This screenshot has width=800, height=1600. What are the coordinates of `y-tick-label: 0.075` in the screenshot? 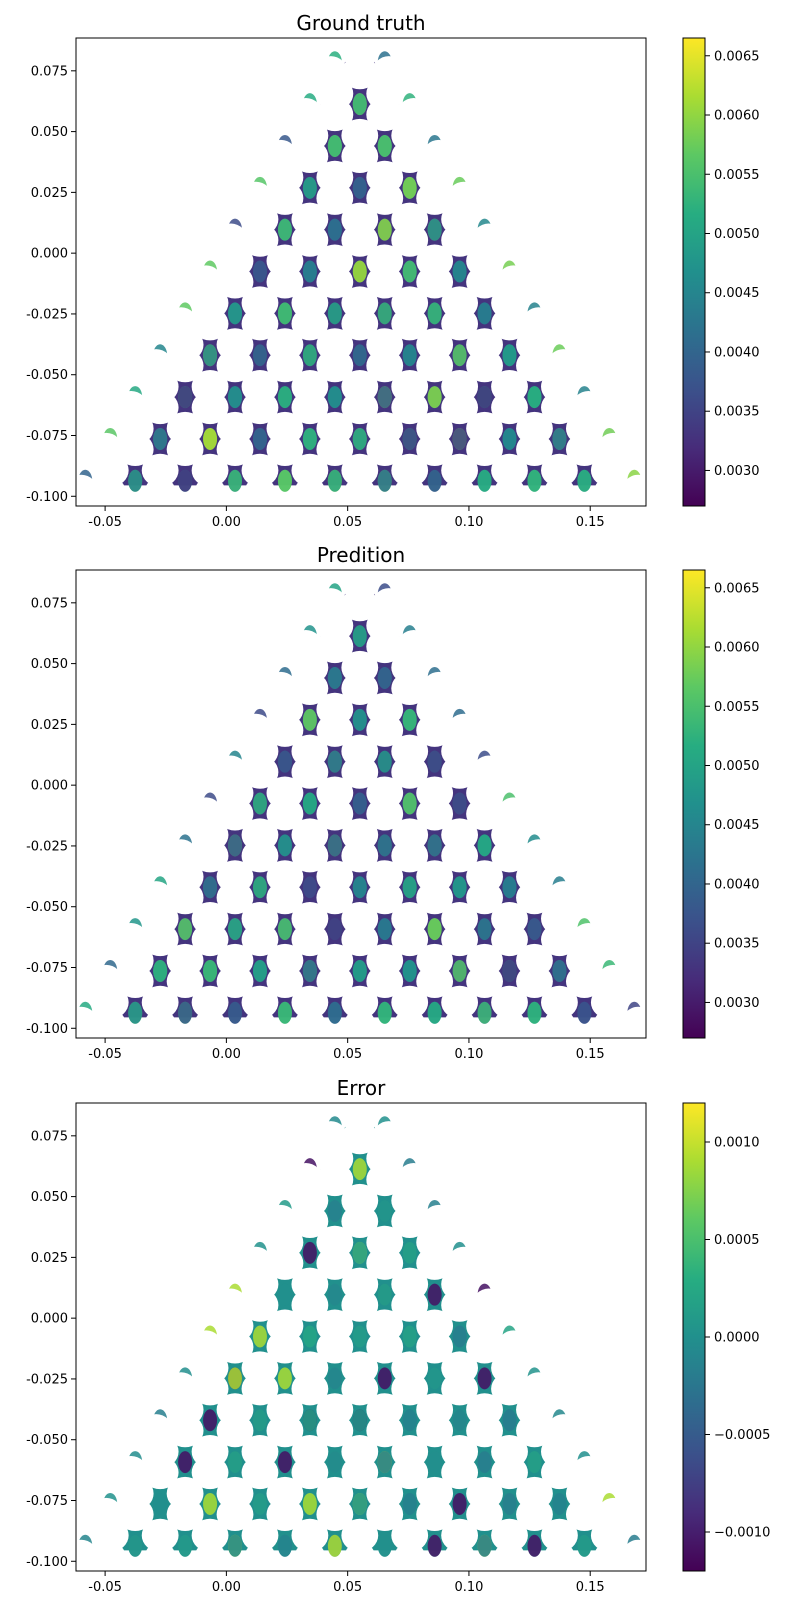 It's located at (49, 71).